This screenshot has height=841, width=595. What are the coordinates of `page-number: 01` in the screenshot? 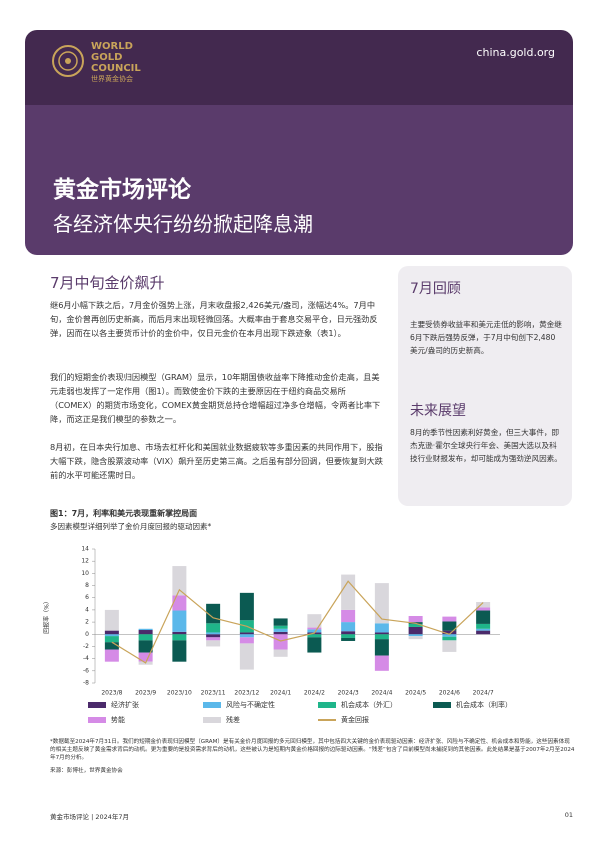 It's located at (568, 815).